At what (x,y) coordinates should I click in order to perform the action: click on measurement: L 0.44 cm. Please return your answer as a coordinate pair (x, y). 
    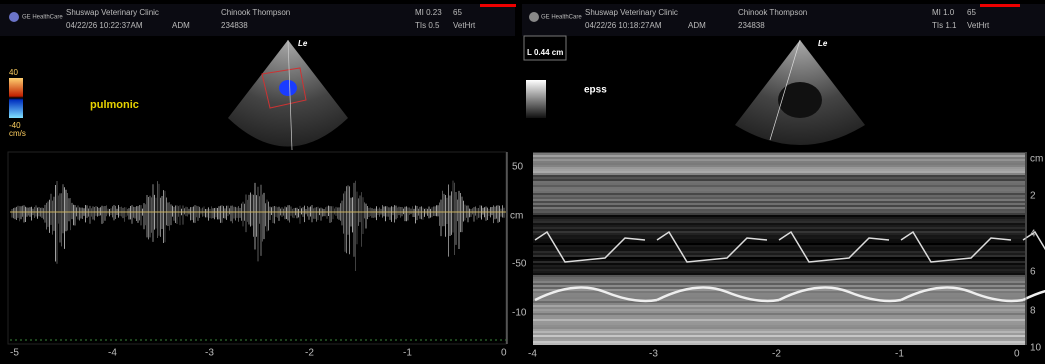
    Looking at the image, I should click on (545, 52).